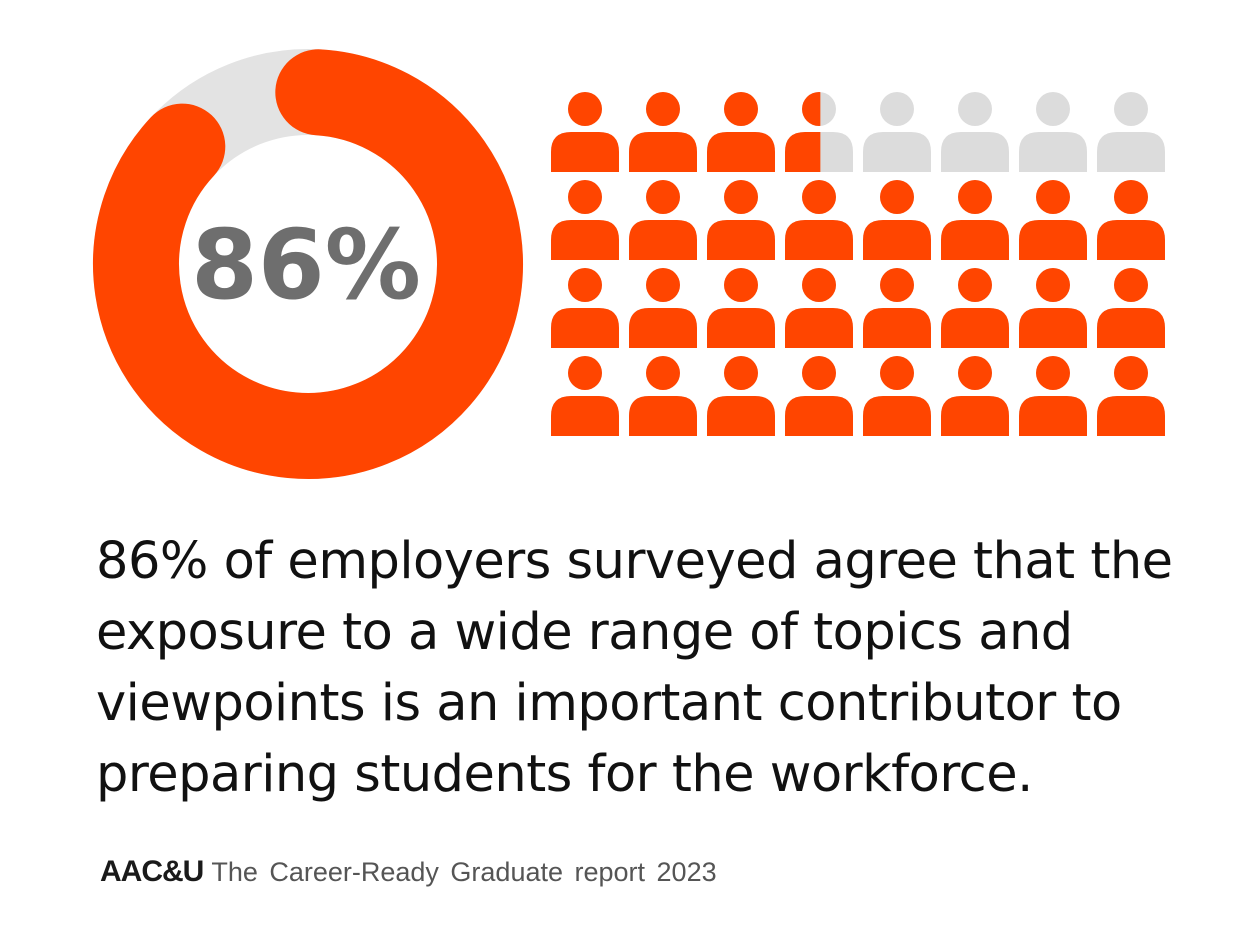 Image resolution: width=1260 pixels, height=946 pixels. What do you see at coordinates (152, 871) in the screenshot?
I see `logo: AAC&U` at bounding box center [152, 871].